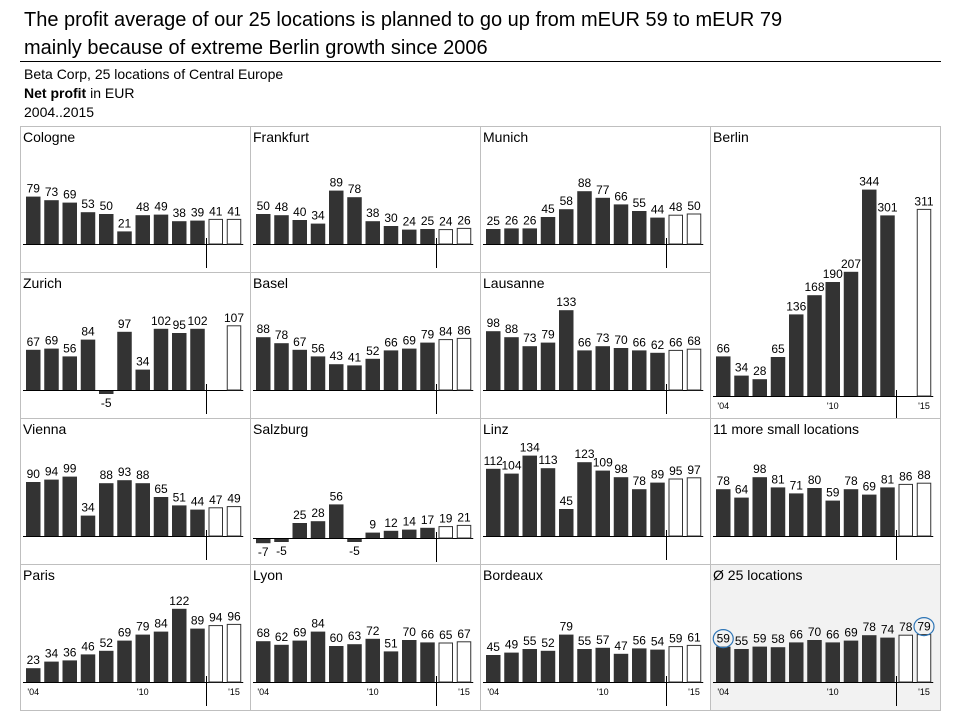 The image size is (961, 722). I want to click on measure-bold: Net profit, so click(55, 93).